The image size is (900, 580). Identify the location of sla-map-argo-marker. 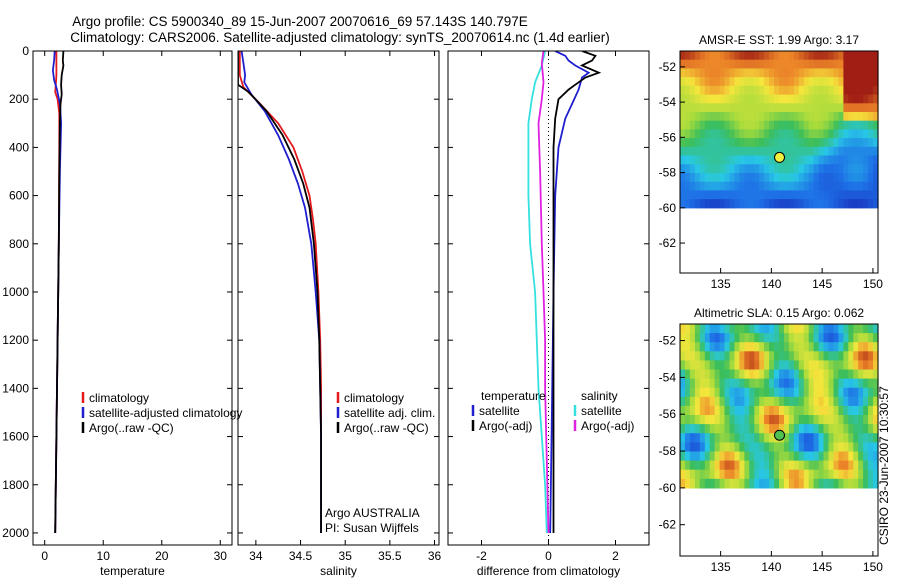
(780, 435).